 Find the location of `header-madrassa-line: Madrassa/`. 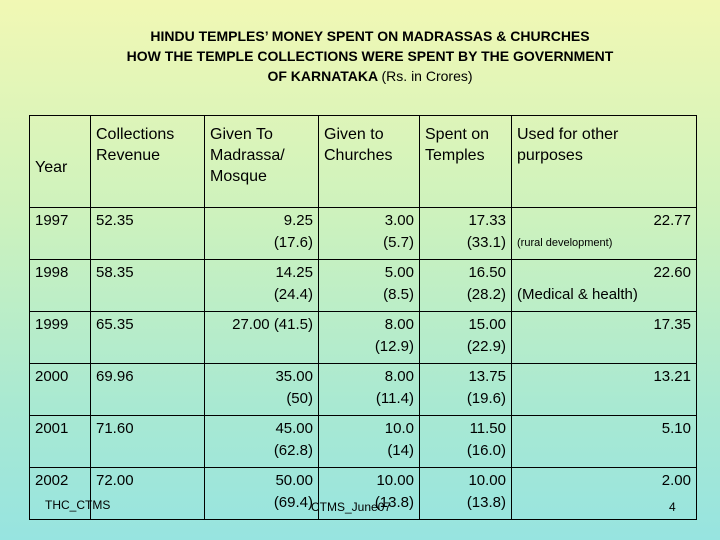

header-madrassa-line: Madrassa/ is located at coordinates (247, 155).